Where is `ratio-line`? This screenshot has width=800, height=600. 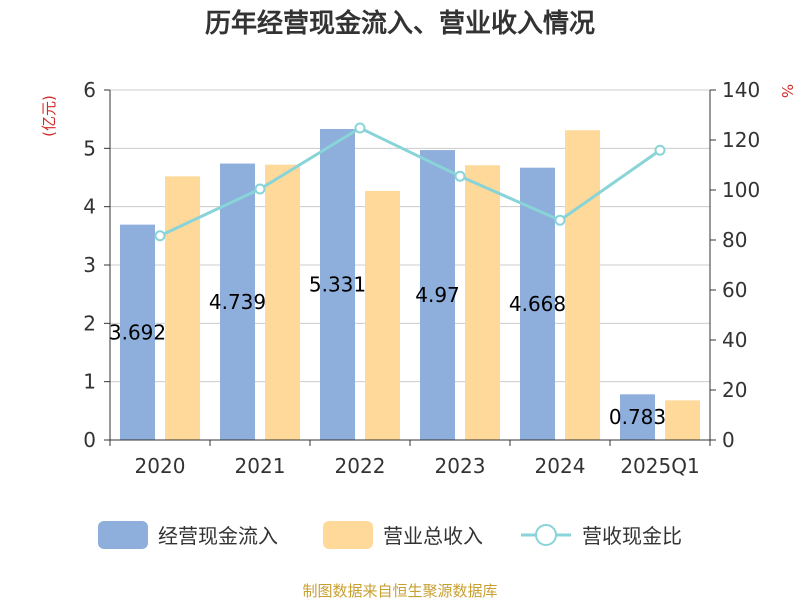
ratio-line is located at coordinates (410, 182).